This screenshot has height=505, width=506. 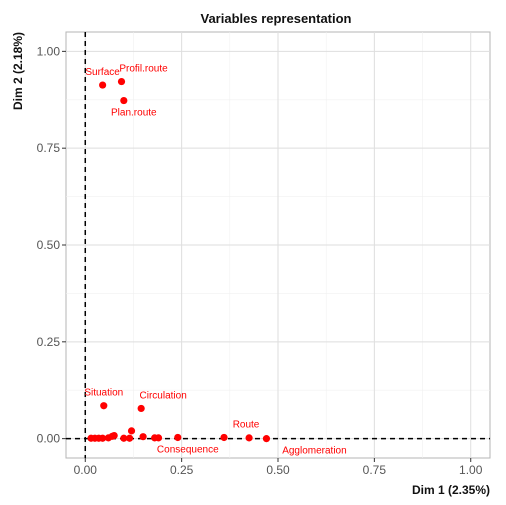 What do you see at coordinates (49, 245) in the screenshot?
I see `y-tick-label: 0.50` at bounding box center [49, 245].